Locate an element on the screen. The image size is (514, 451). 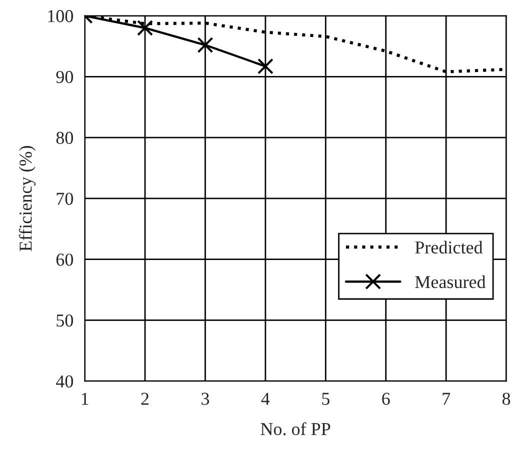
legend-label: Predicted is located at coordinates (449, 247).